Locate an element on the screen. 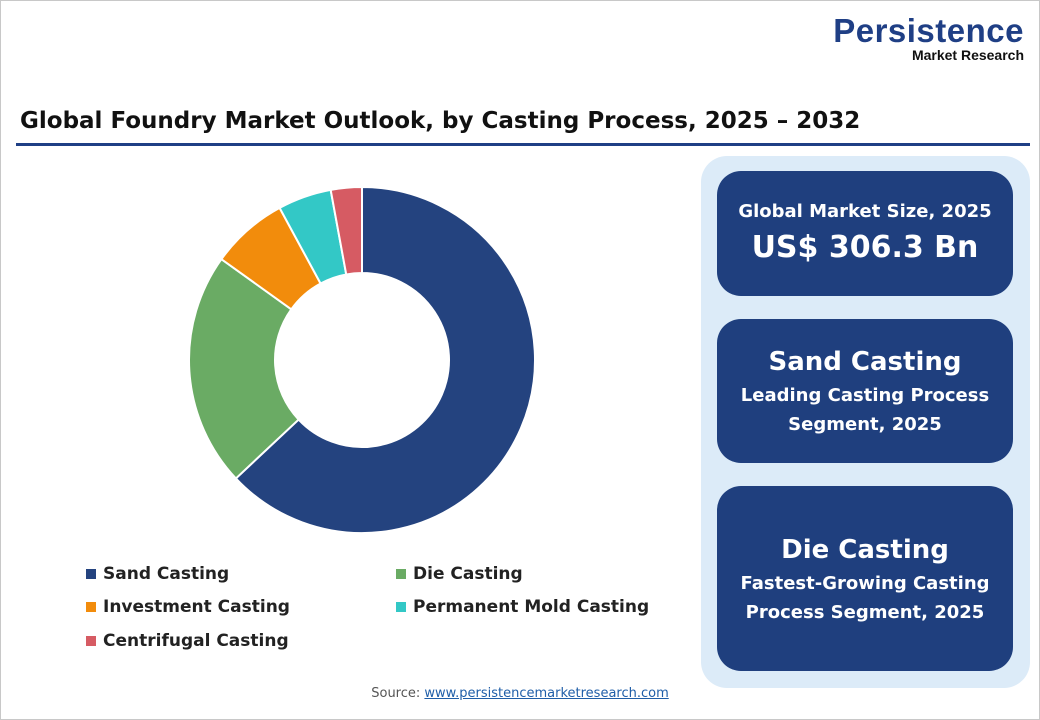 The image size is (1040, 720). legend-label: Die Casting is located at coordinates (468, 574).